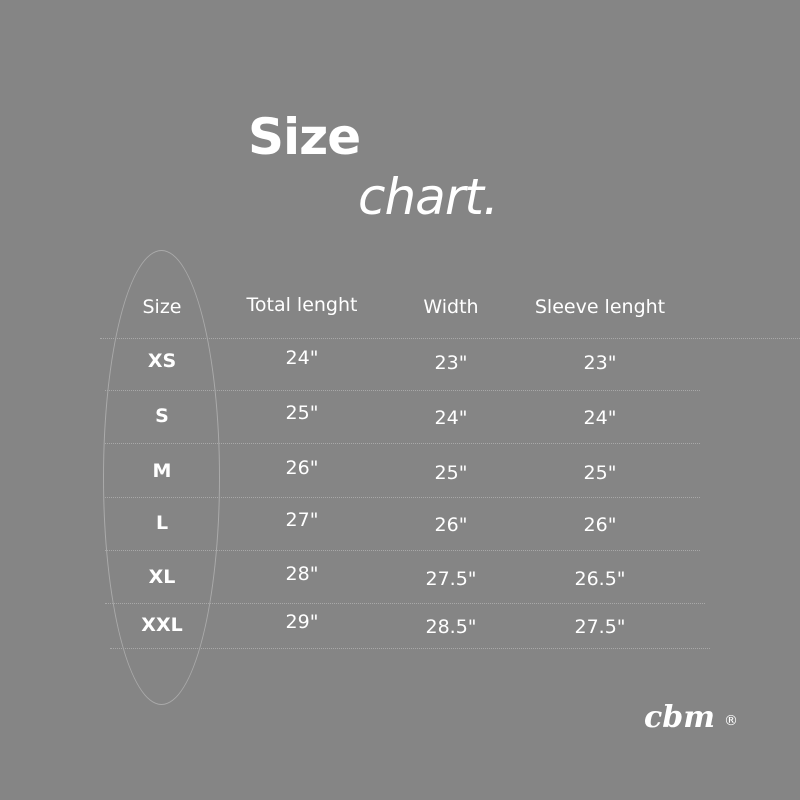  What do you see at coordinates (162, 471) in the screenshot?
I see `size-label: M` at bounding box center [162, 471].